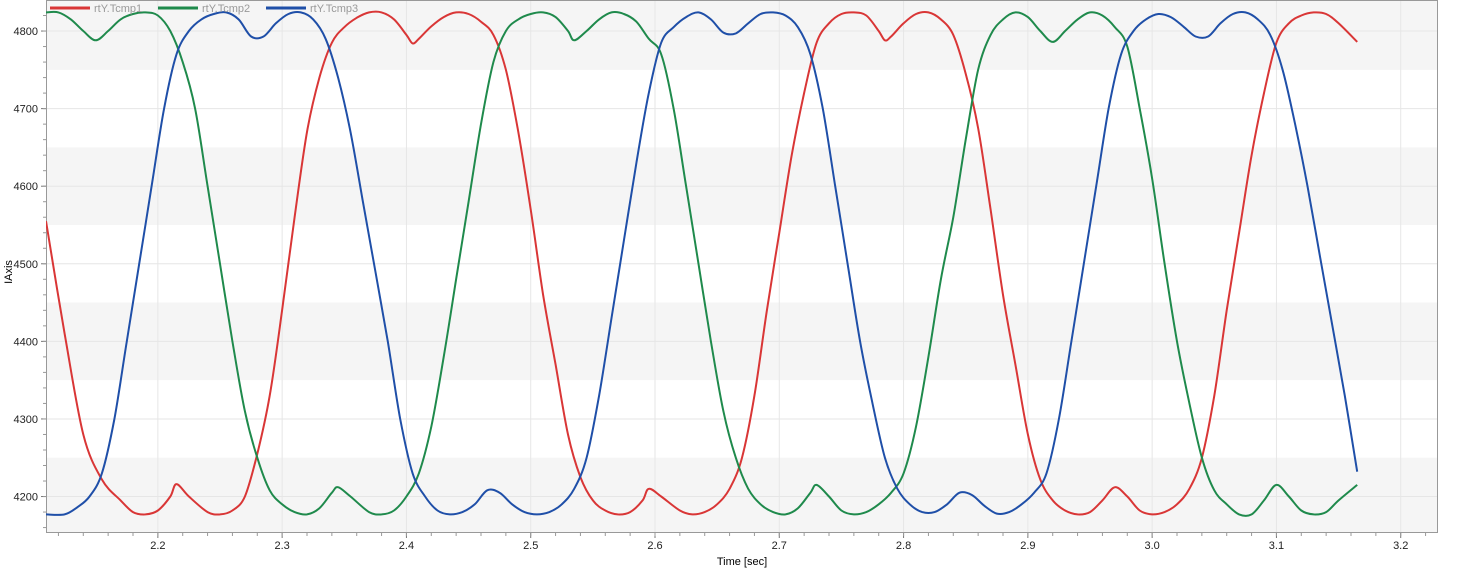 This screenshot has height=569, width=1461. Describe the element at coordinates (779, 546) in the screenshot. I see `x-tick-label: 2.7` at that location.